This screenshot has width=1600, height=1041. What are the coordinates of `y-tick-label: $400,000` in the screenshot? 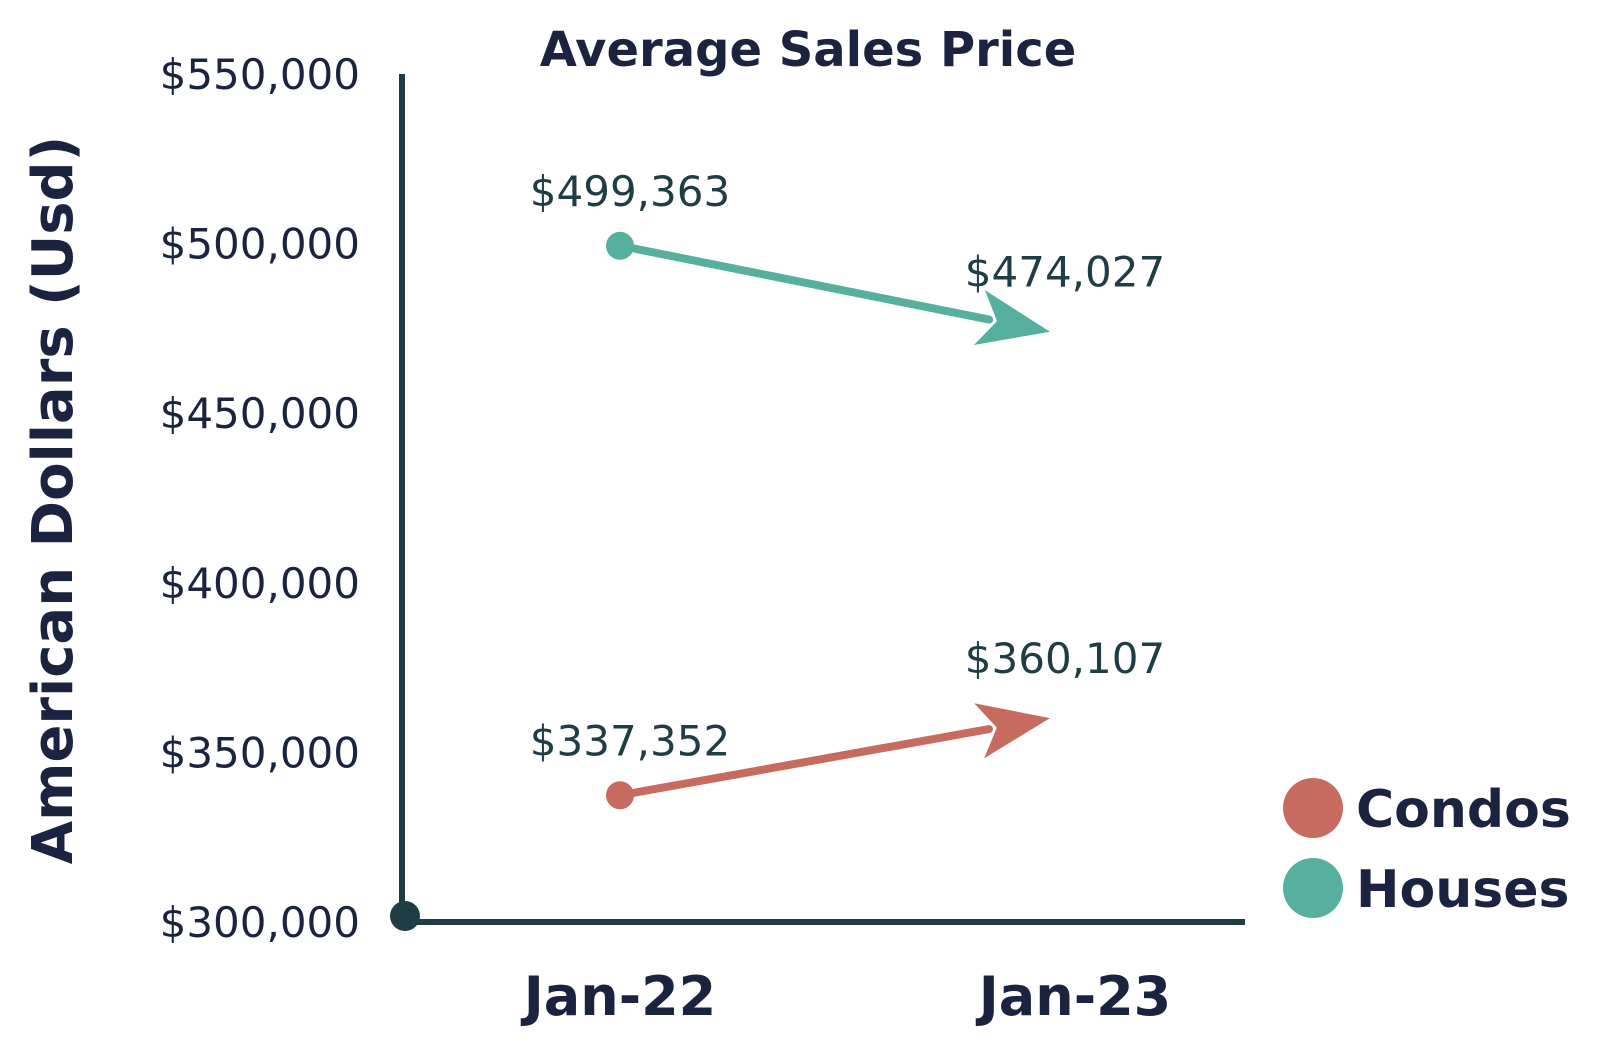 It's located at (260, 583).